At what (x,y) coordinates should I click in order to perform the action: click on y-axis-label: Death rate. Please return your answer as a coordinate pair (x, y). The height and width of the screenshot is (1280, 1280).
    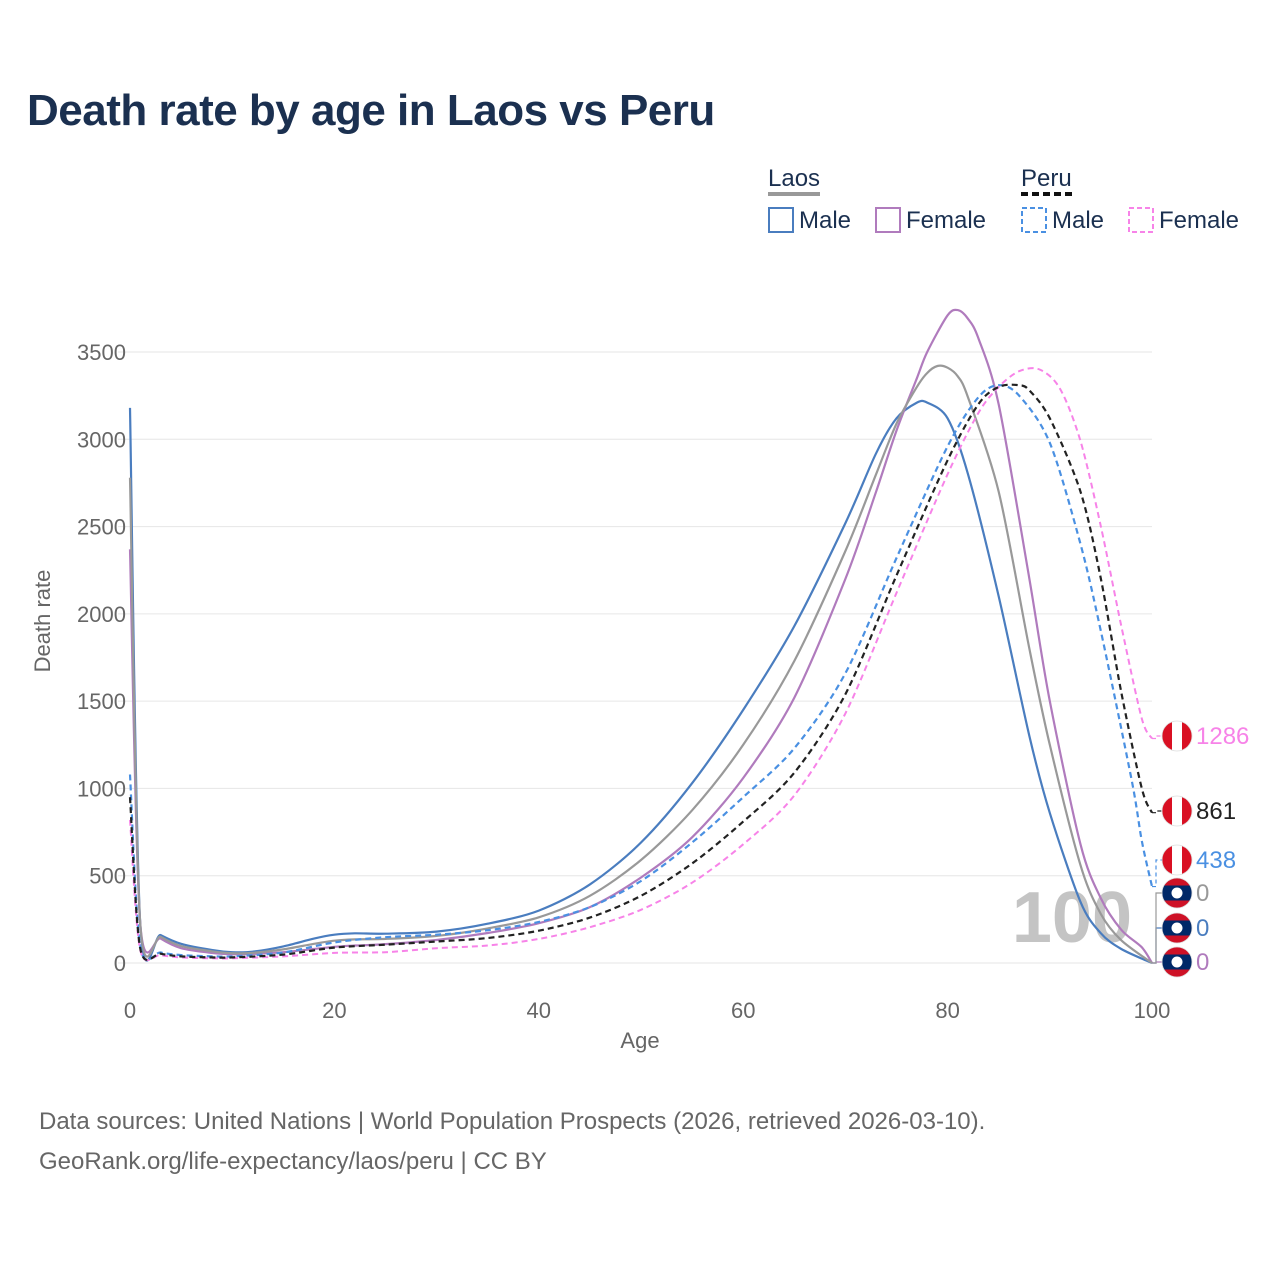
    Looking at the image, I should click on (42, 621).